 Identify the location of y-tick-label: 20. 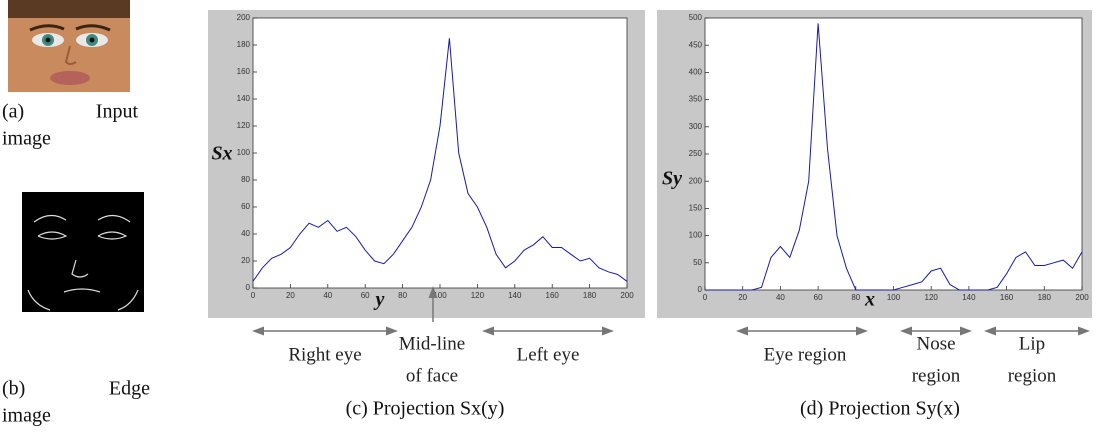
(245, 260).